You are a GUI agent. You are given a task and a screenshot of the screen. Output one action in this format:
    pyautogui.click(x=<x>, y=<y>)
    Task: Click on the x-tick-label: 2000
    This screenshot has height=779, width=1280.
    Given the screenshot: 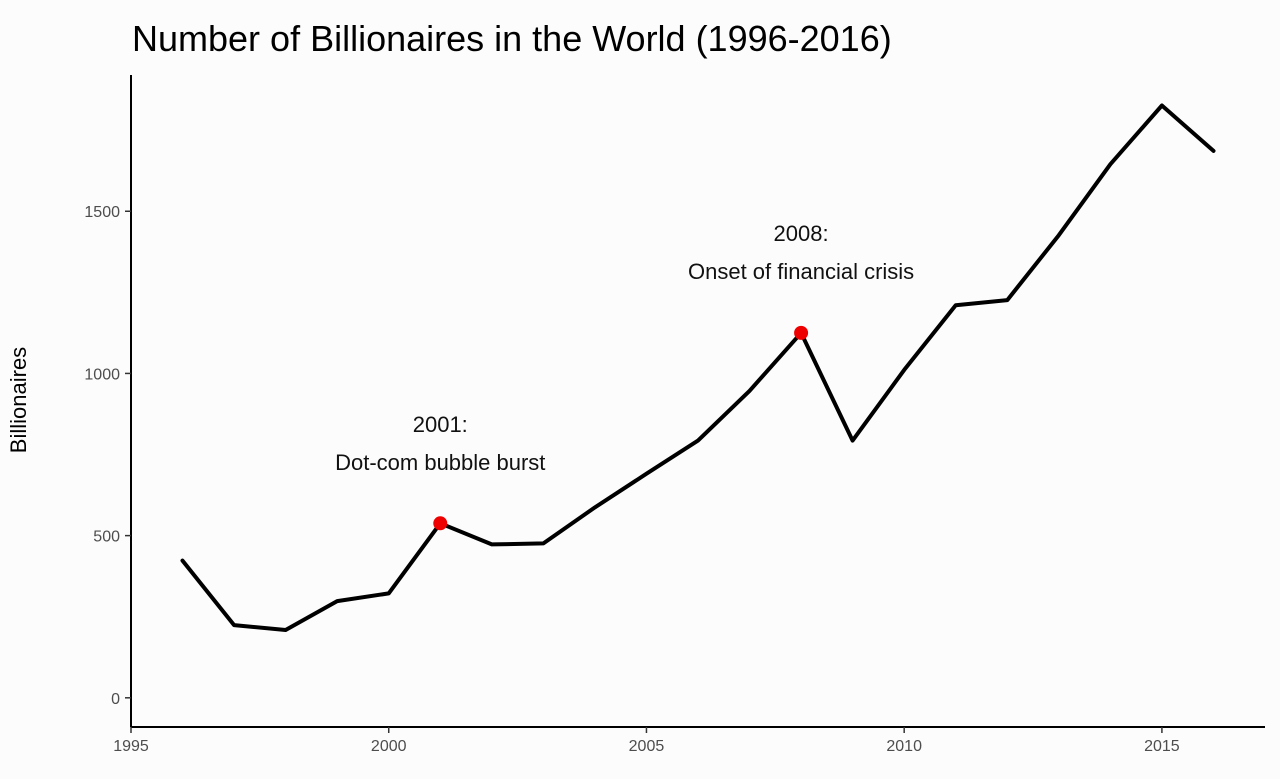 What is the action you would take?
    pyautogui.click(x=389, y=746)
    